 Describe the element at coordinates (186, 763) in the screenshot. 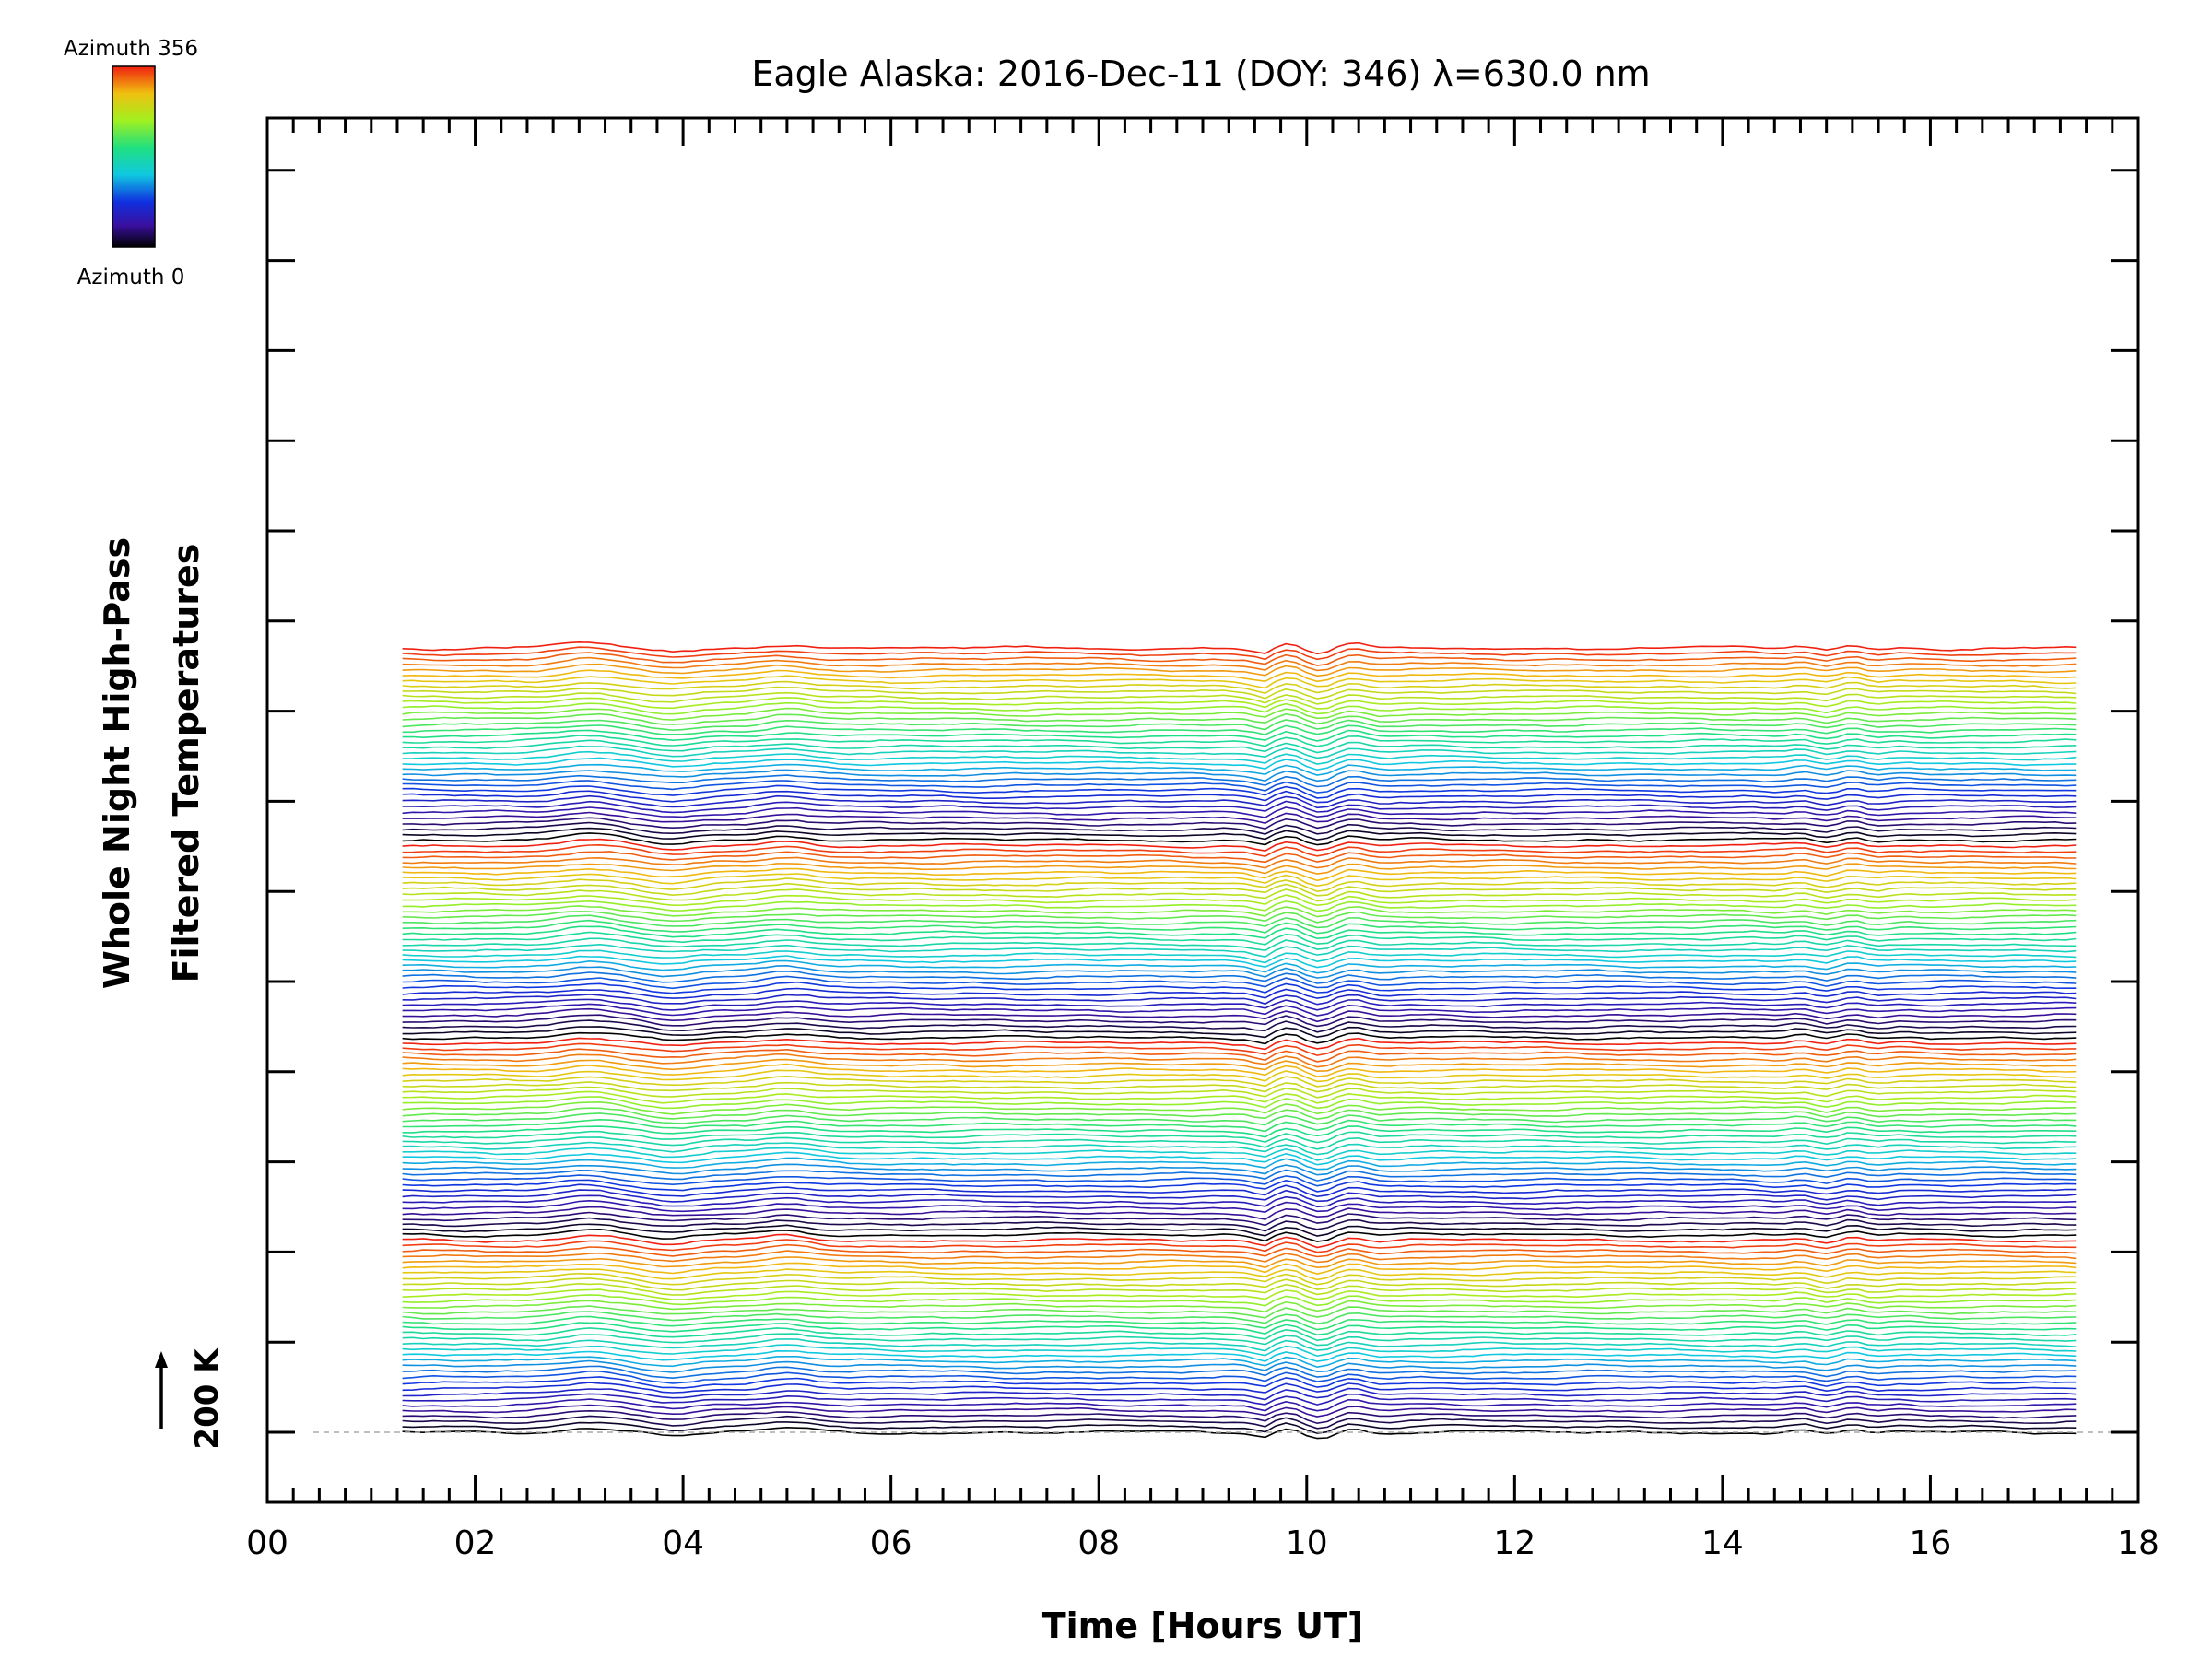

I see `y-axis-label-line2: Filtered Temperatures` at that location.